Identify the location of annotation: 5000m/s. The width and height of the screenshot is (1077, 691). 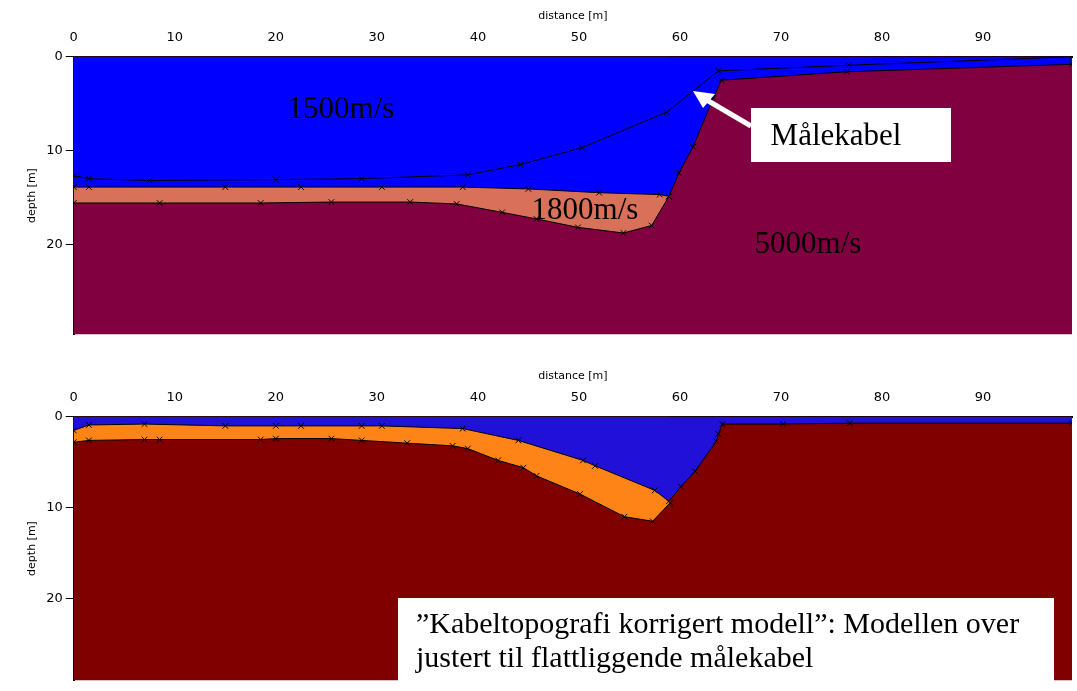
(808, 243).